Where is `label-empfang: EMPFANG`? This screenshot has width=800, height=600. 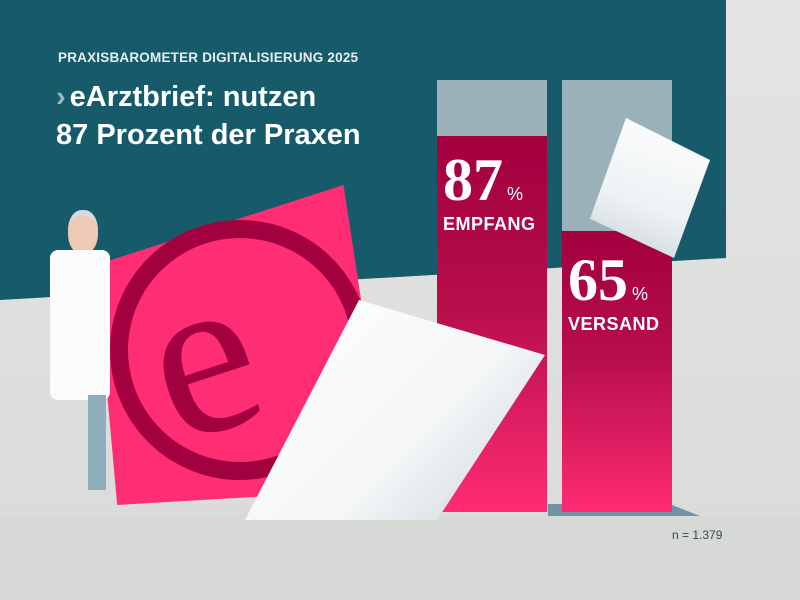 label-empfang: EMPFANG is located at coordinates (489, 224).